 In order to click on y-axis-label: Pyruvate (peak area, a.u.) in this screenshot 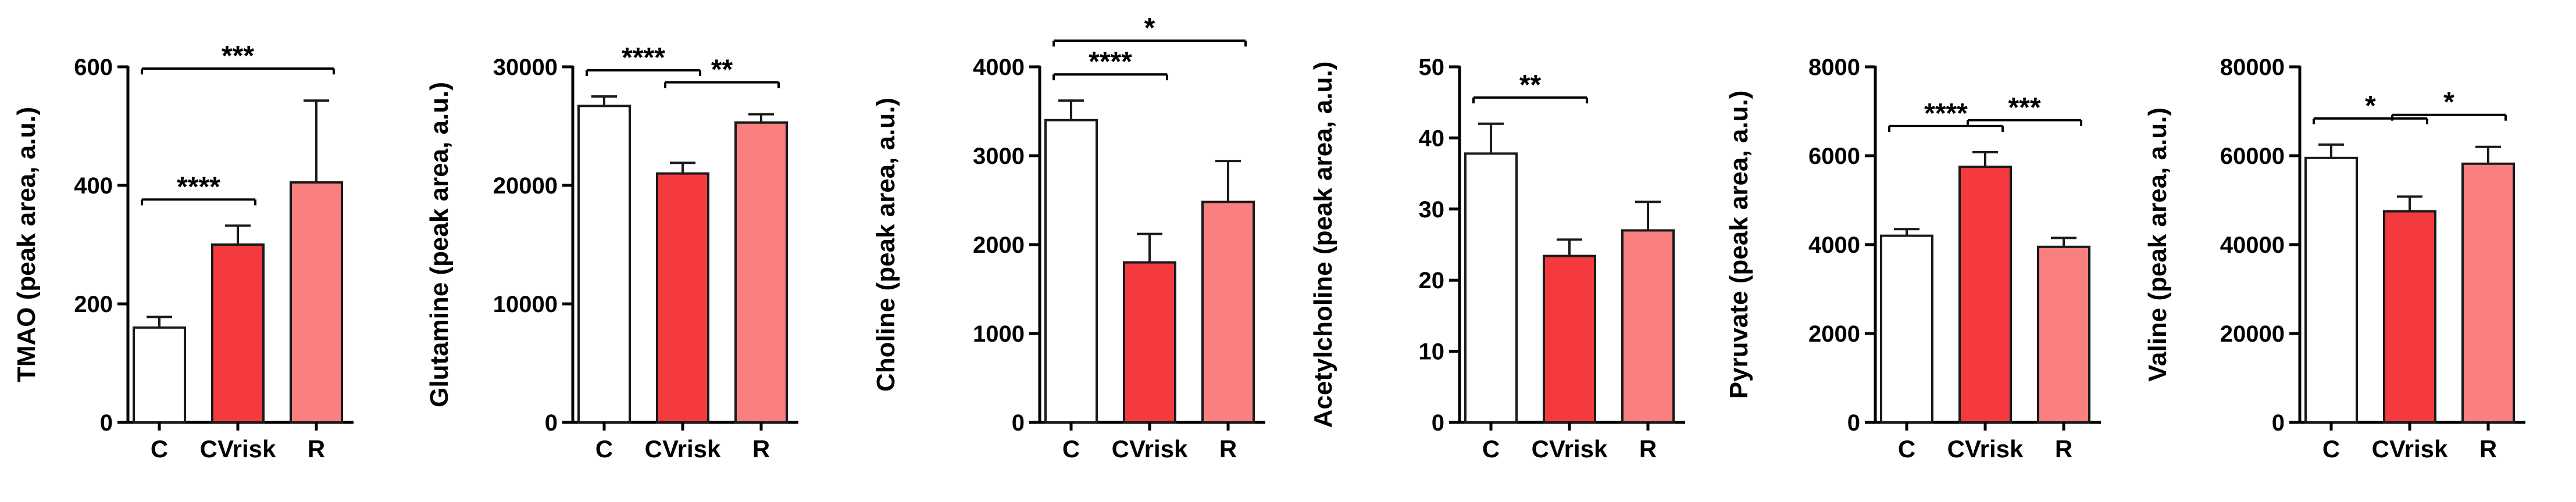, I will do `click(1739, 245)`.